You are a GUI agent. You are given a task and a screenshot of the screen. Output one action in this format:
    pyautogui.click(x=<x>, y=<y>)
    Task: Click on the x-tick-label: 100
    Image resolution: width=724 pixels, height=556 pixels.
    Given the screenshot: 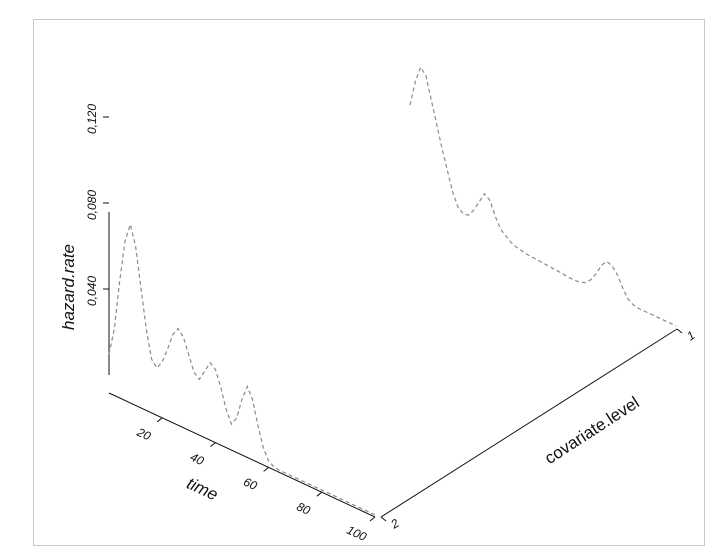 What is the action you would take?
    pyautogui.click(x=357, y=533)
    